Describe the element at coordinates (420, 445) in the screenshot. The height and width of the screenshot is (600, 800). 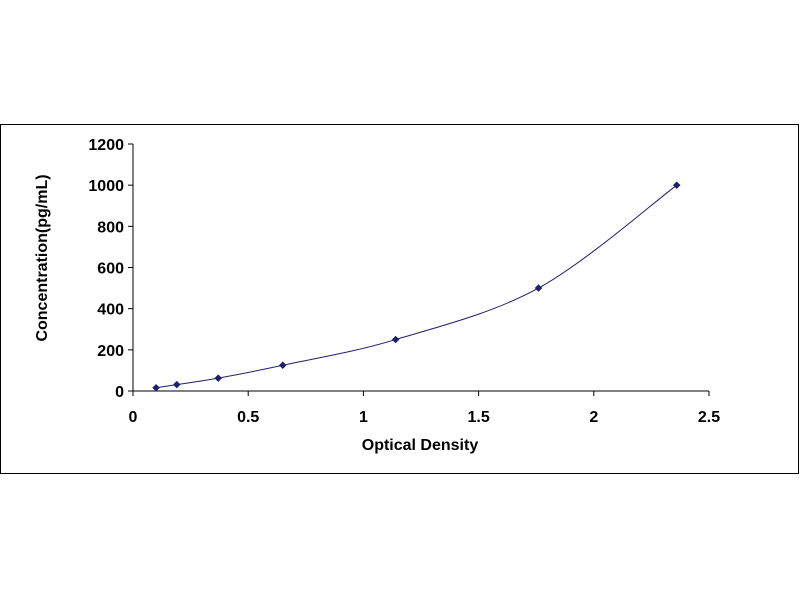
I see `x-axis-title: Optical Density` at that location.